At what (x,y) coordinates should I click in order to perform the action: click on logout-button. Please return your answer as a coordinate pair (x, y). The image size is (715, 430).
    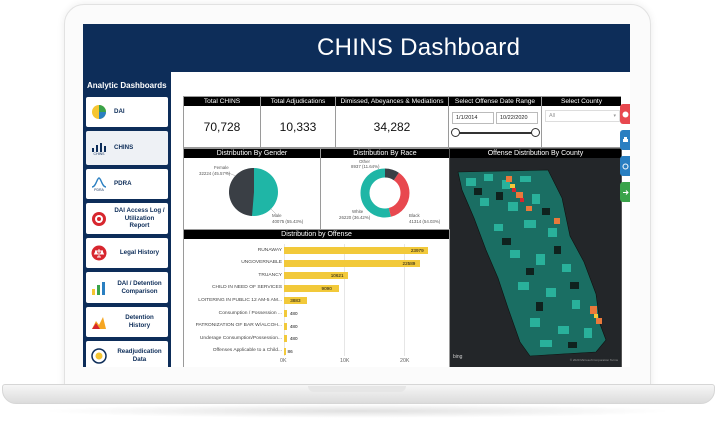
    Looking at the image, I should click on (625, 192).